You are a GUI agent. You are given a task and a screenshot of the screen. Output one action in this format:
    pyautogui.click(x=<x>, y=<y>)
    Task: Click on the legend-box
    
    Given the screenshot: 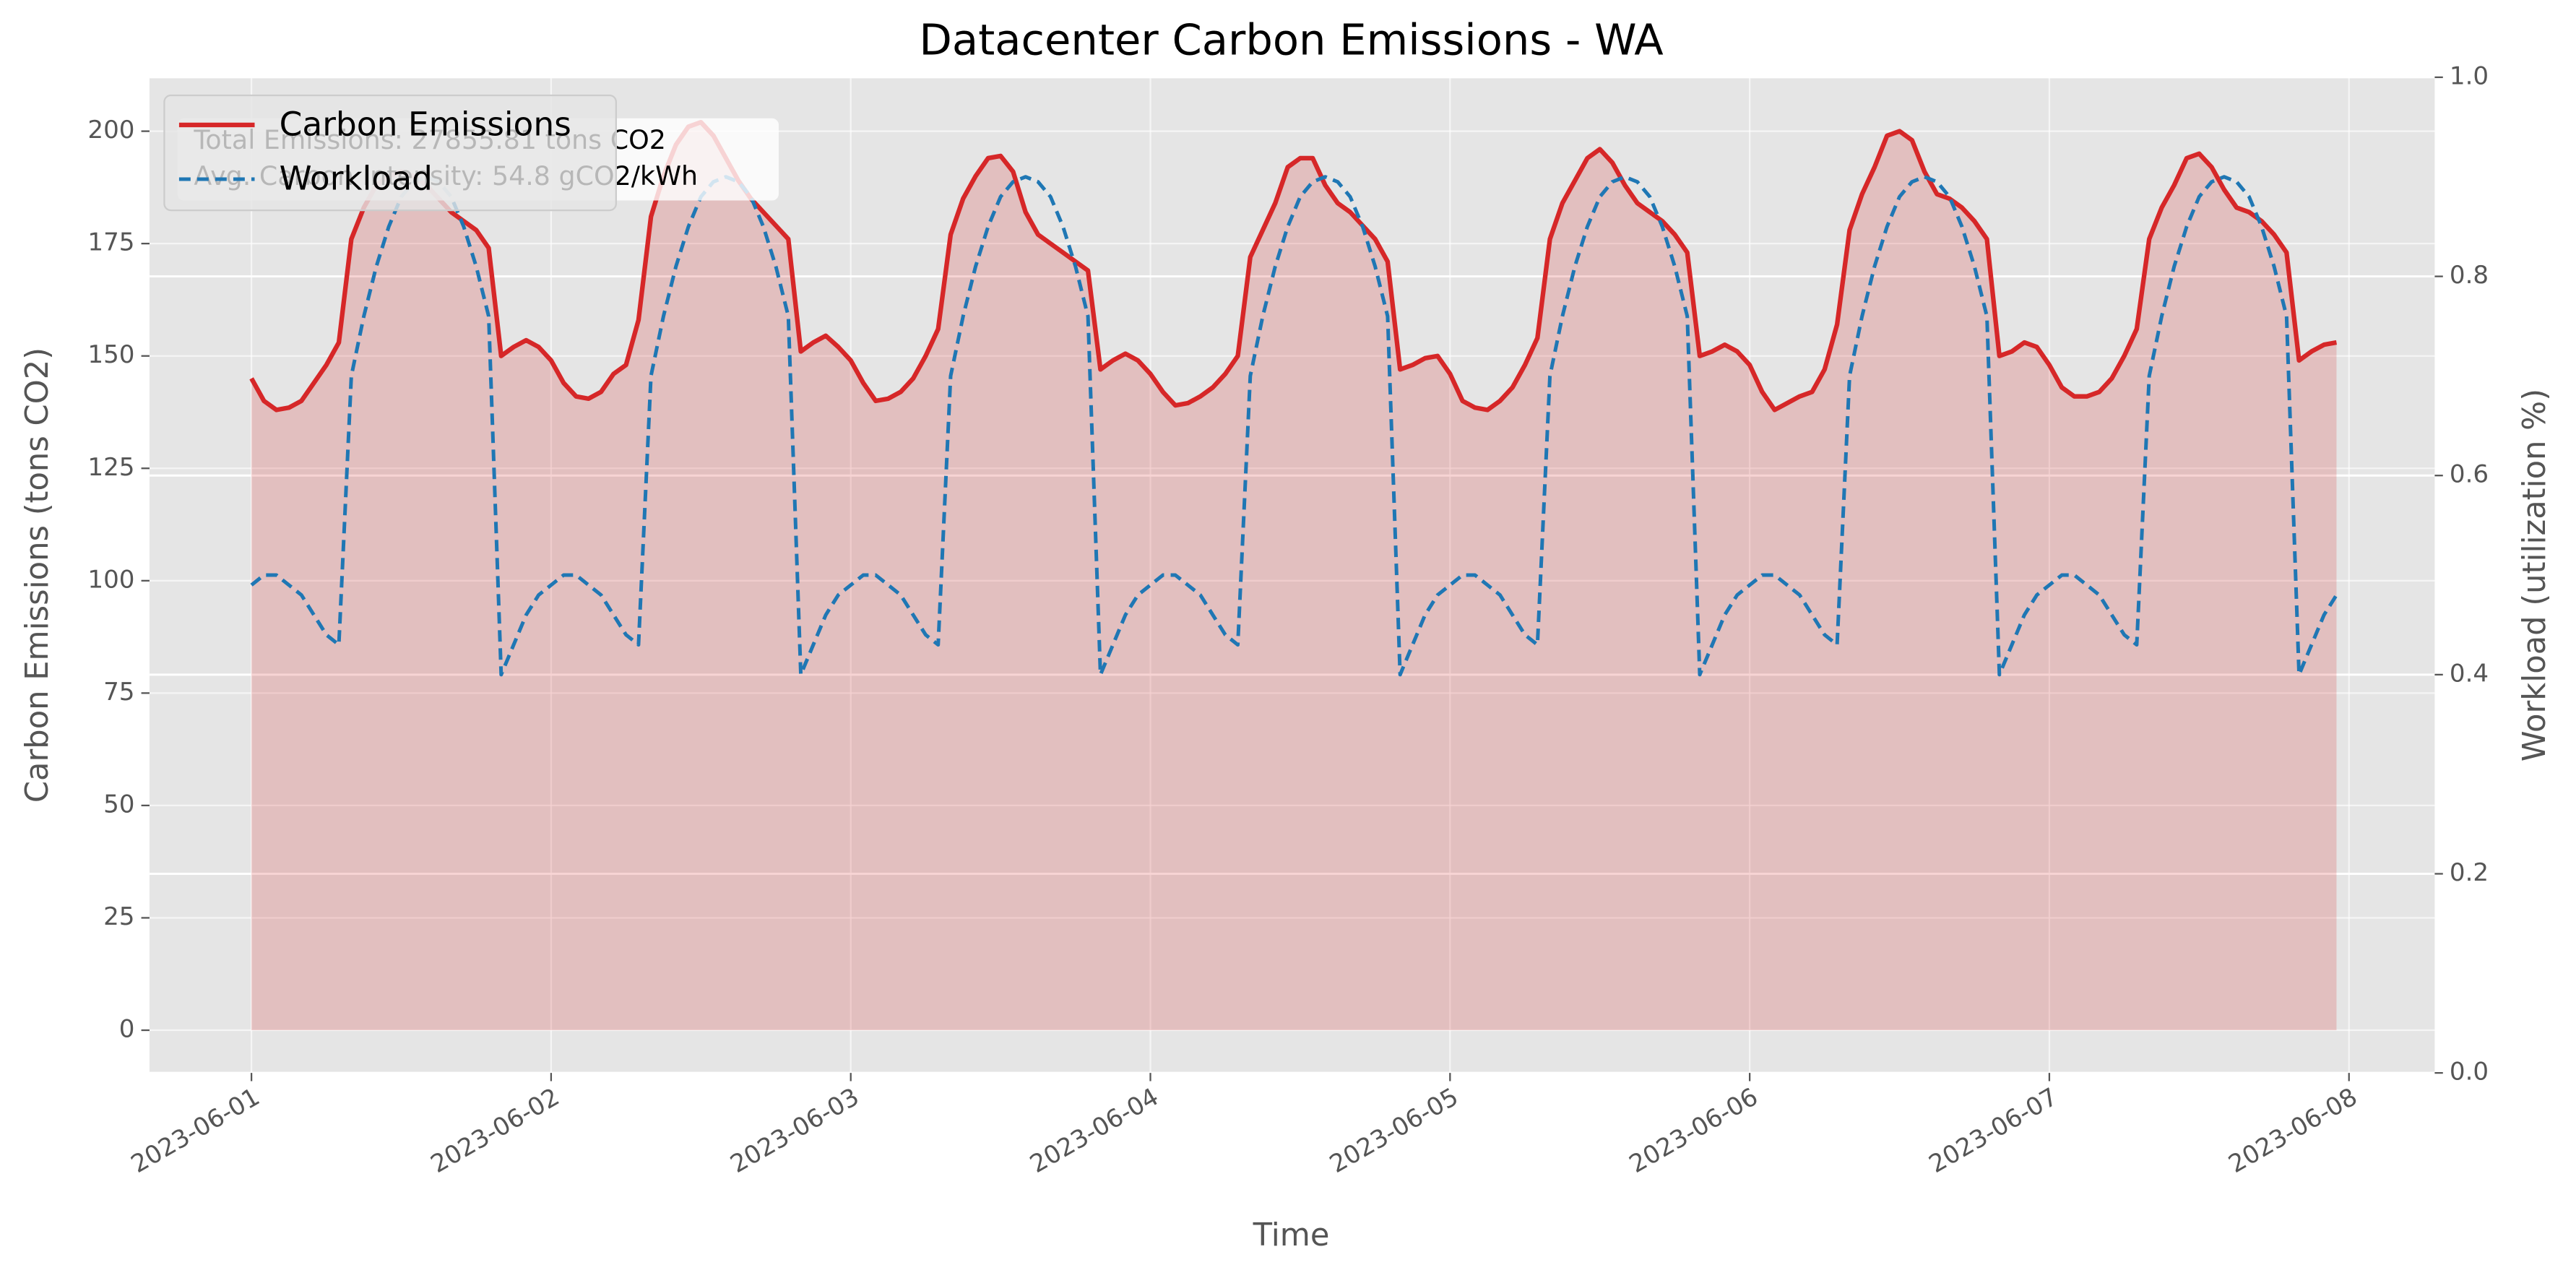 What is the action you would take?
    pyautogui.click(x=390, y=153)
    